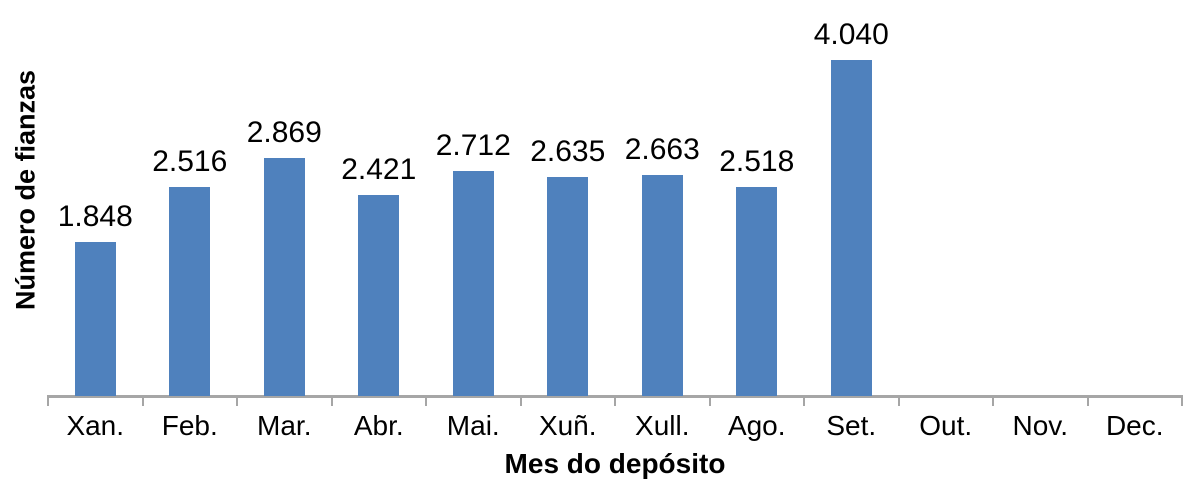  Describe the element at coordinates (95, 217) in the screenshot. I see `bar-value-label: 1.848` at that location.